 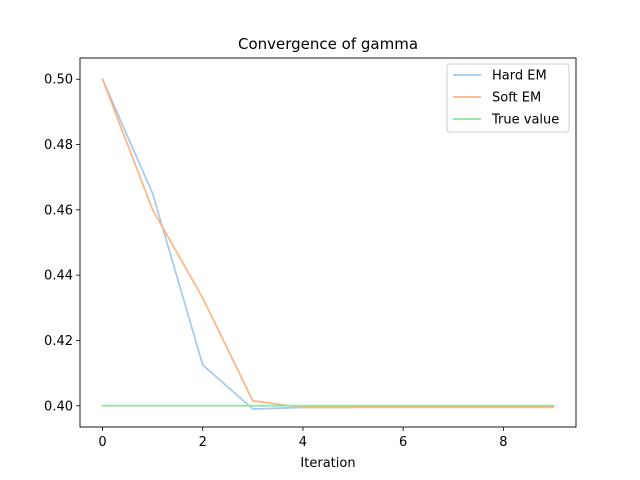 I want to click on x-tick-label: 2, so click(x=203, y=442).